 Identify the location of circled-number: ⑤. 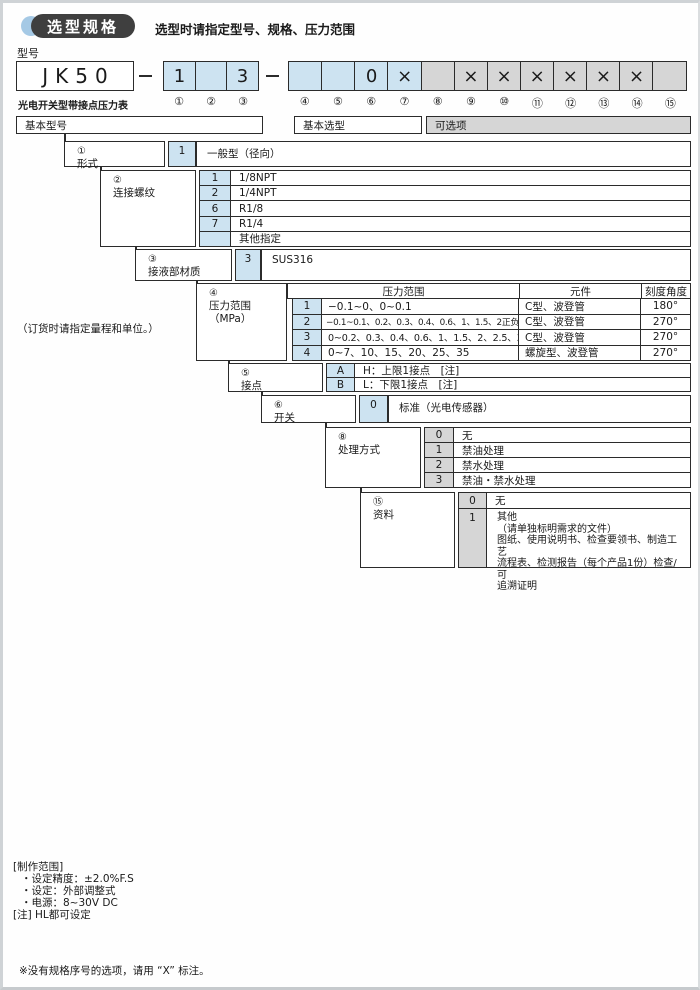
(337, 101).